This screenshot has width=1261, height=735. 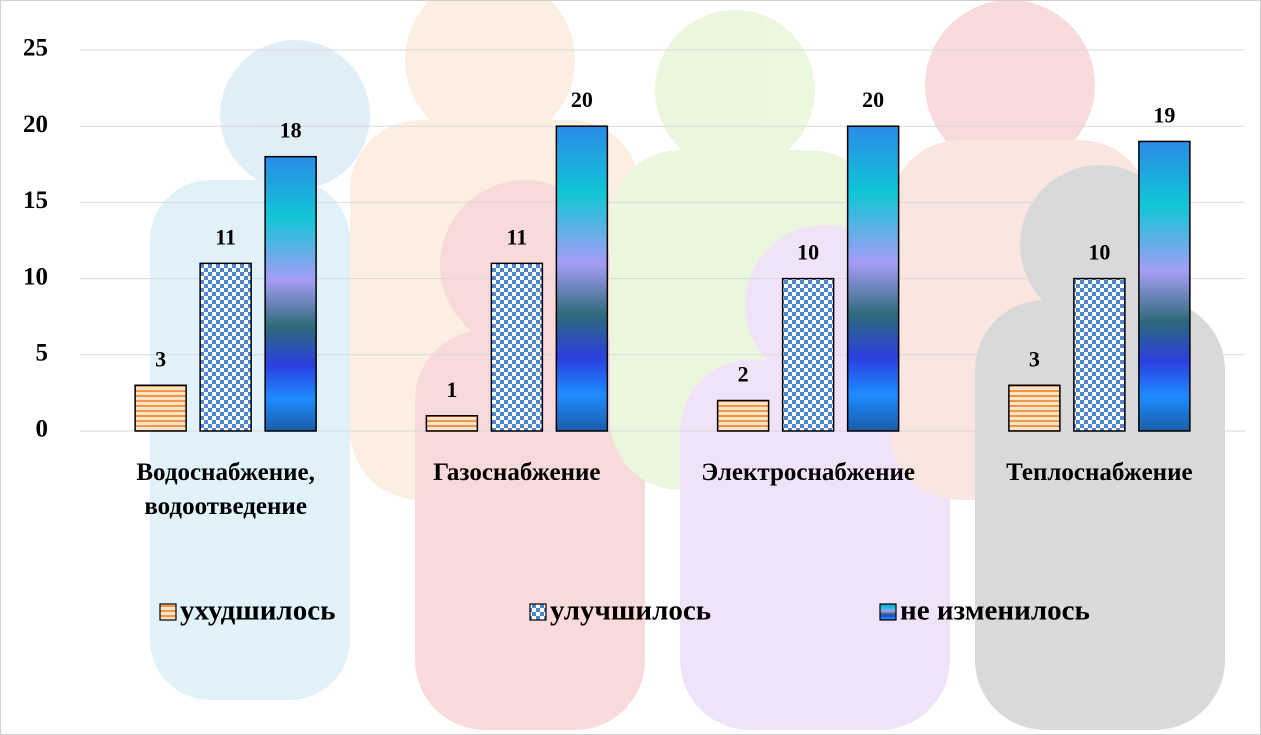 I want to click on x-tick-label: Электроснабжение, so click(x=808, y=472).